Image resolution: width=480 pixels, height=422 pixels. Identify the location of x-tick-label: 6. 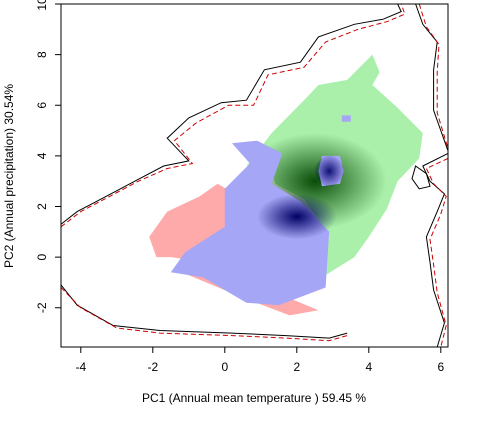
(440, 367).